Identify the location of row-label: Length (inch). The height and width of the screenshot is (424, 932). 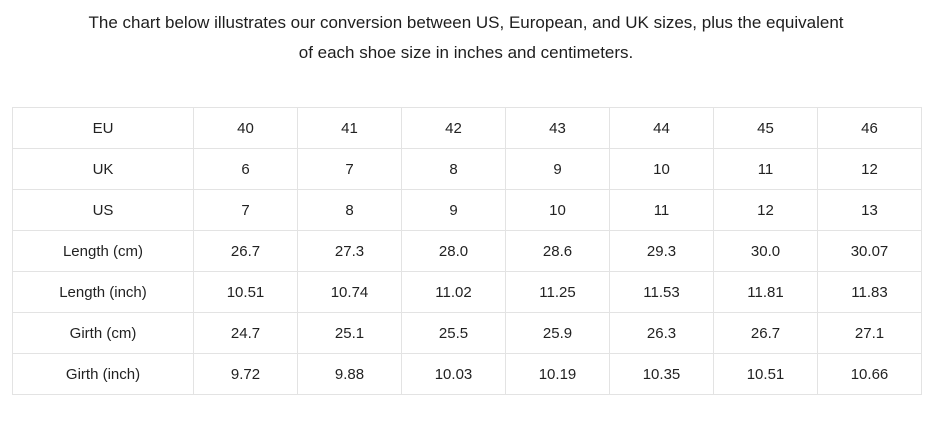
(103, 292).